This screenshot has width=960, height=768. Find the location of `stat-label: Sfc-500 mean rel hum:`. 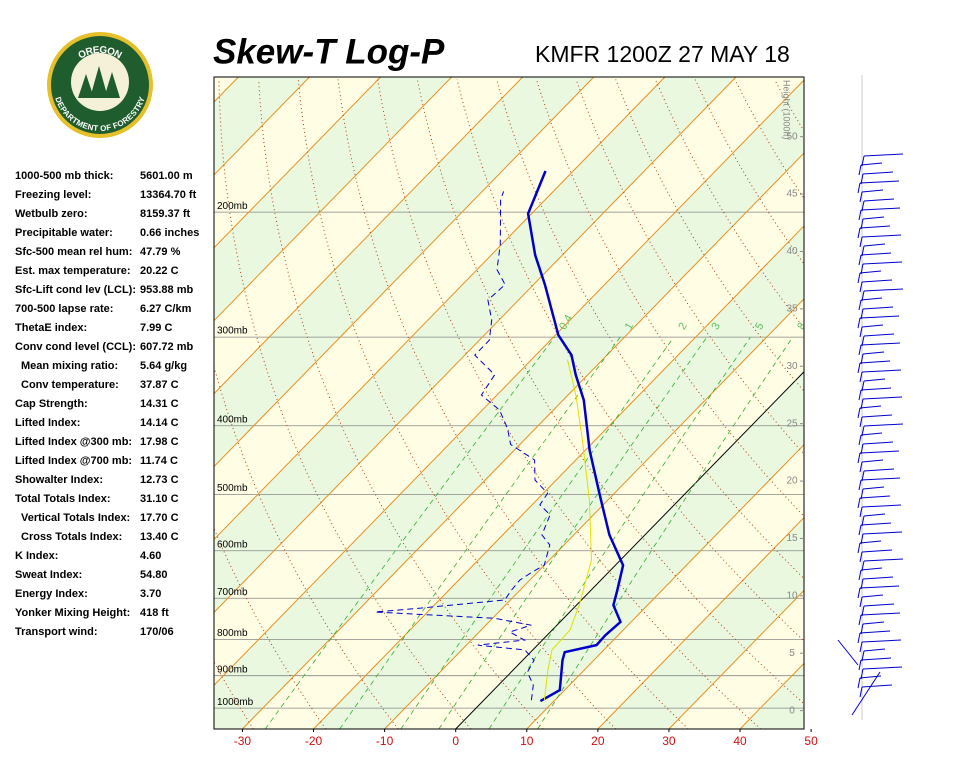

stat-label: Sfc-500 mean rel hum: is located at coordinates (73, 252).